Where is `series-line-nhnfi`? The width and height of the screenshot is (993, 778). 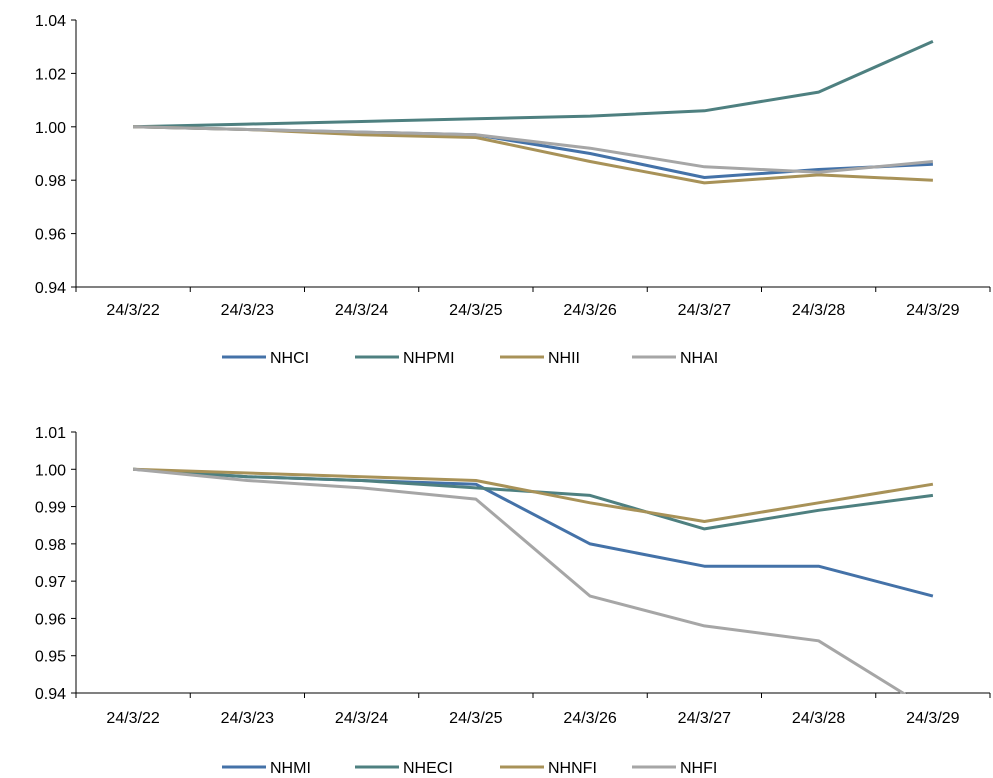
series-line-nhnfi is located at coordinates (533, 495).